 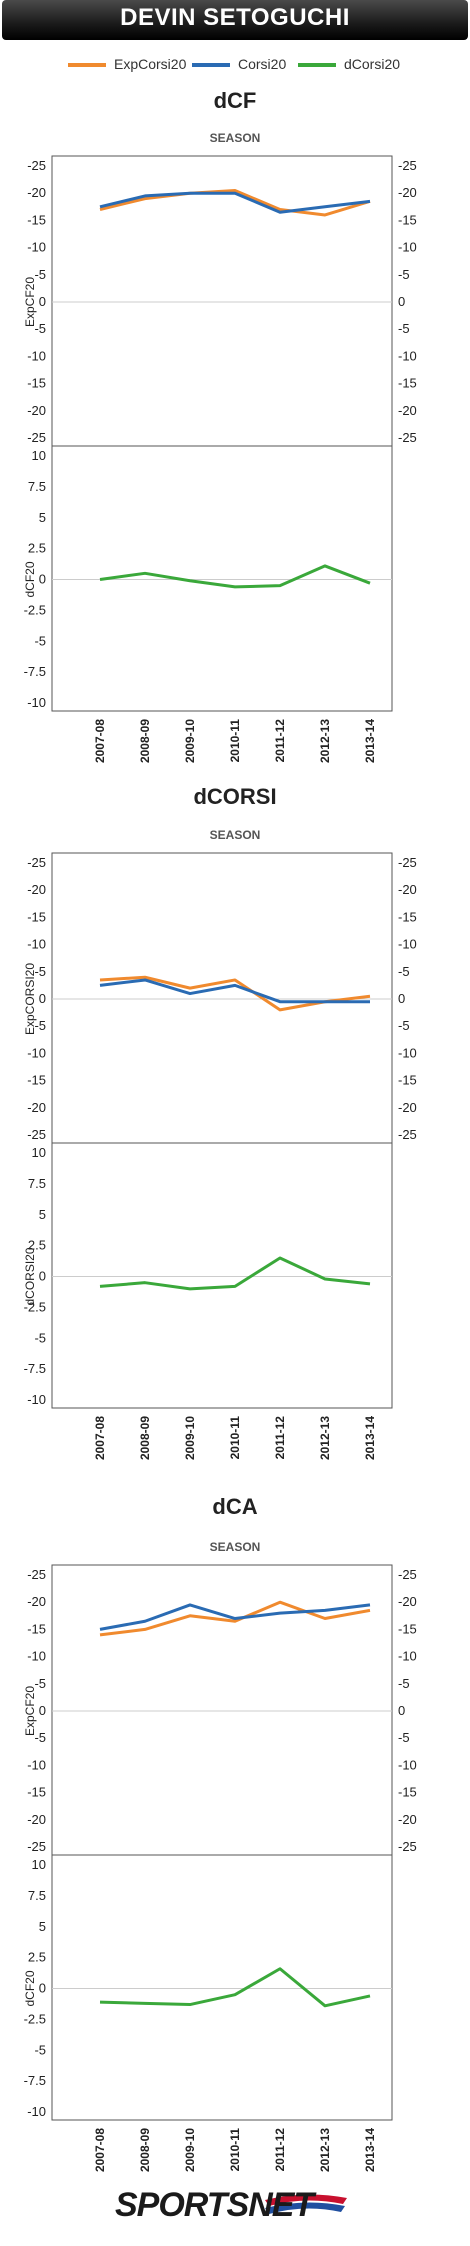 I want to click on legend-item-actual: Corsi20, so click(x=239, y=64).